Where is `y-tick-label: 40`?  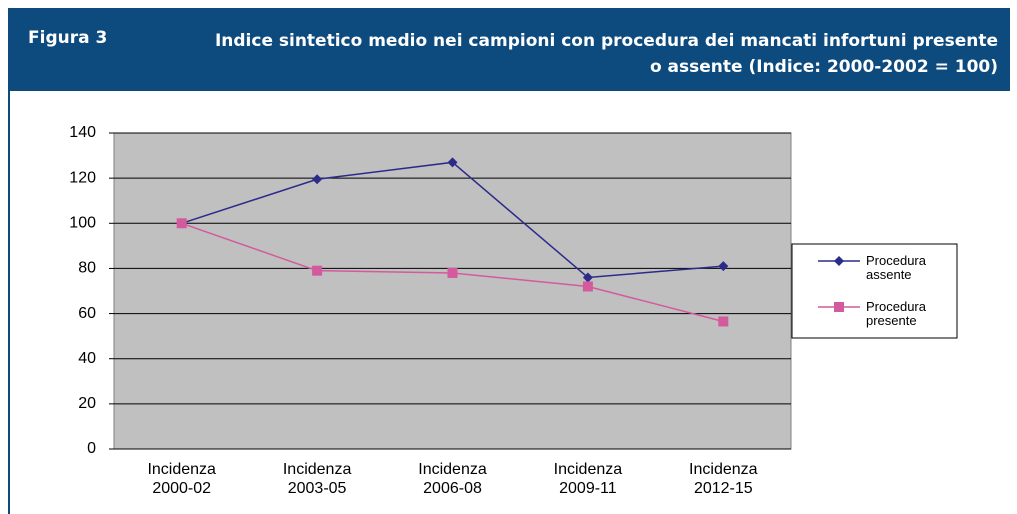
y-tick-label: 40 is located at coordinates (87, 358).